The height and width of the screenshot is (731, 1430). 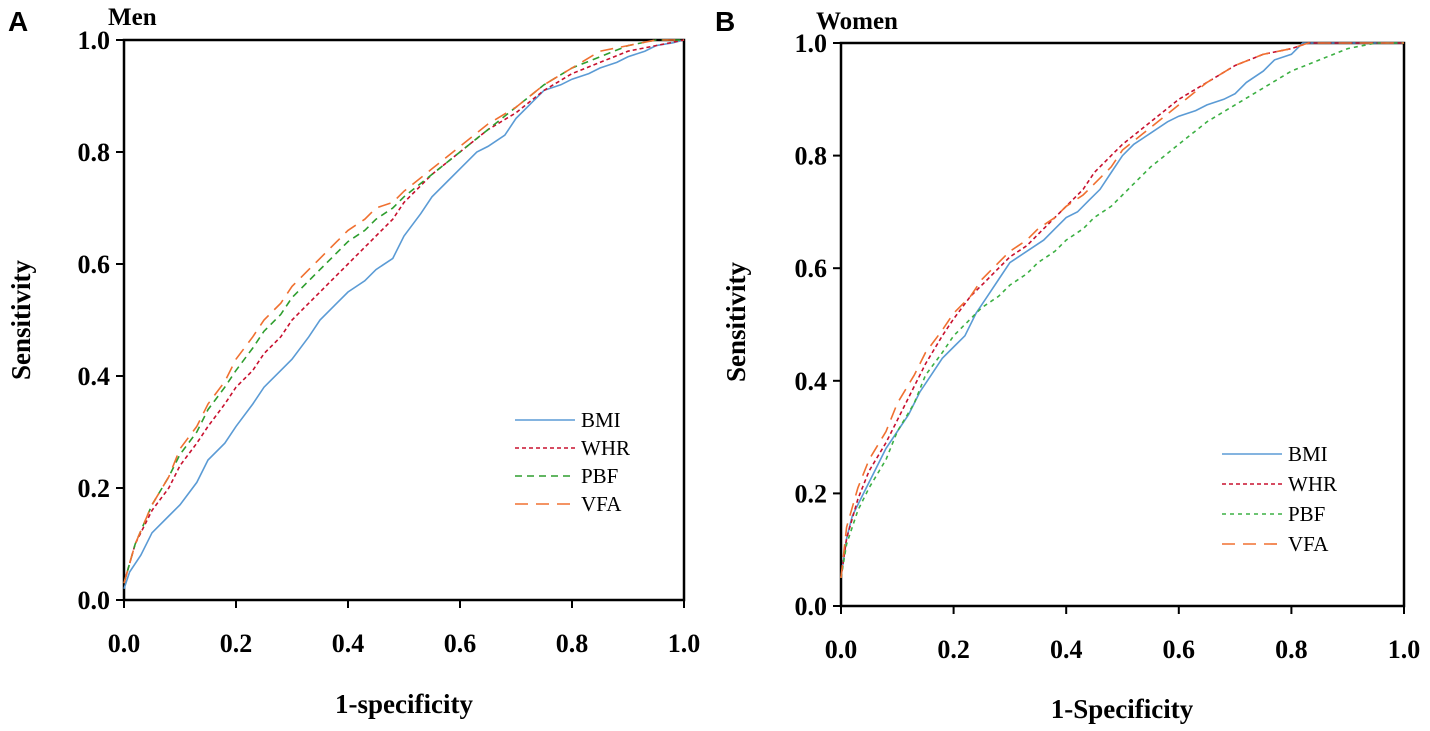 What do you see at coordinates (404, 704) in the screenshot?
I see `x-axis-label: 1-specificity` at bounding box center [404, 704].